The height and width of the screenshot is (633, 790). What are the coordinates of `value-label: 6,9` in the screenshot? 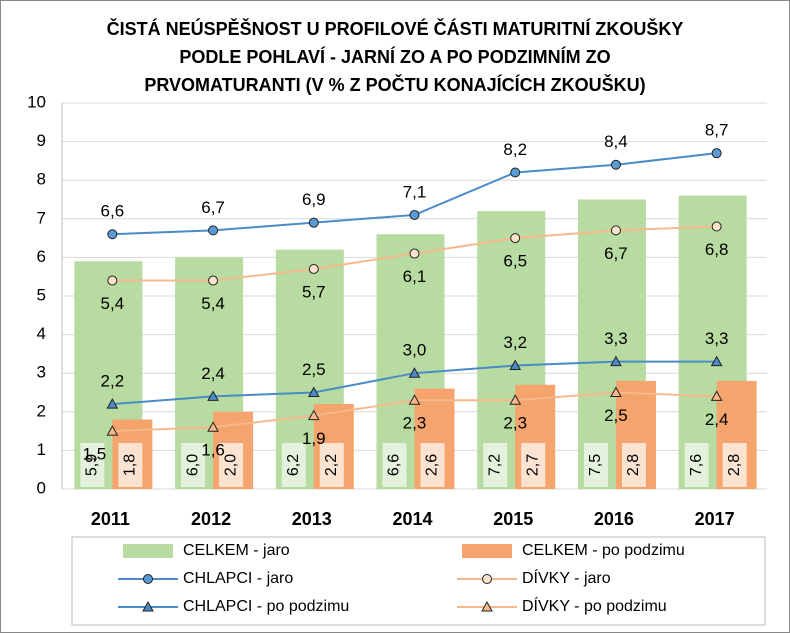 It's located at (314, 199).